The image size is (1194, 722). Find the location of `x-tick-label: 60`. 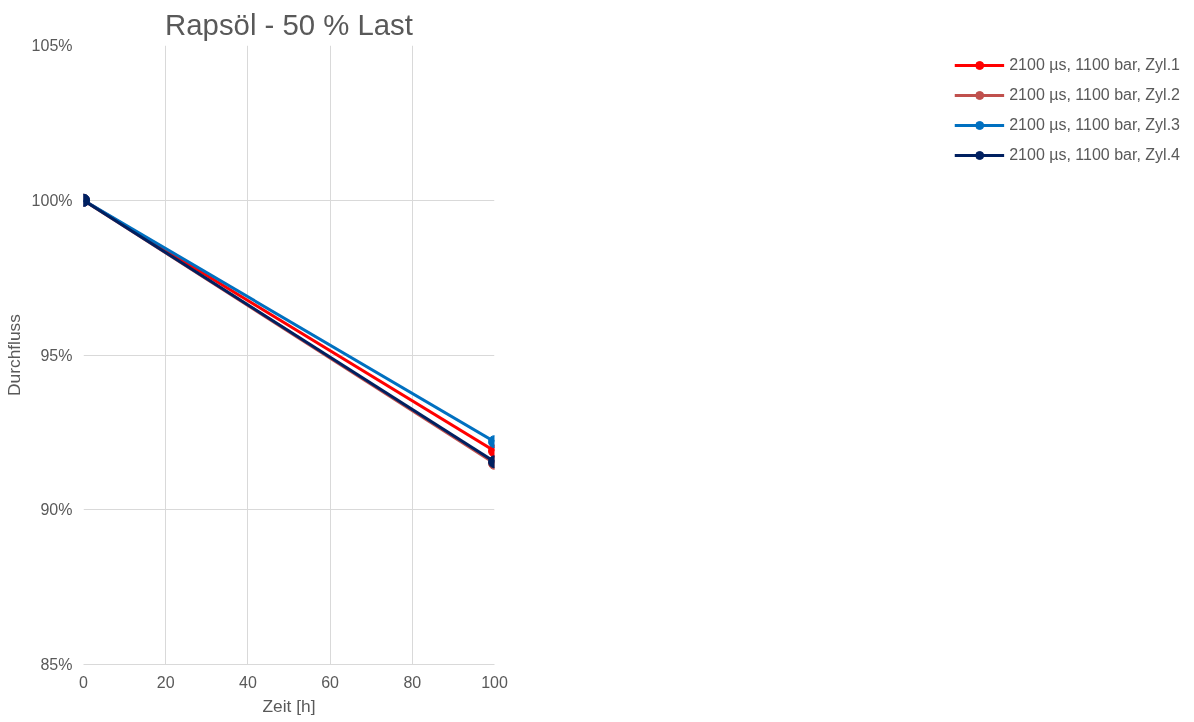

x-tick-label: 60 is located at coordinates (330, 682).